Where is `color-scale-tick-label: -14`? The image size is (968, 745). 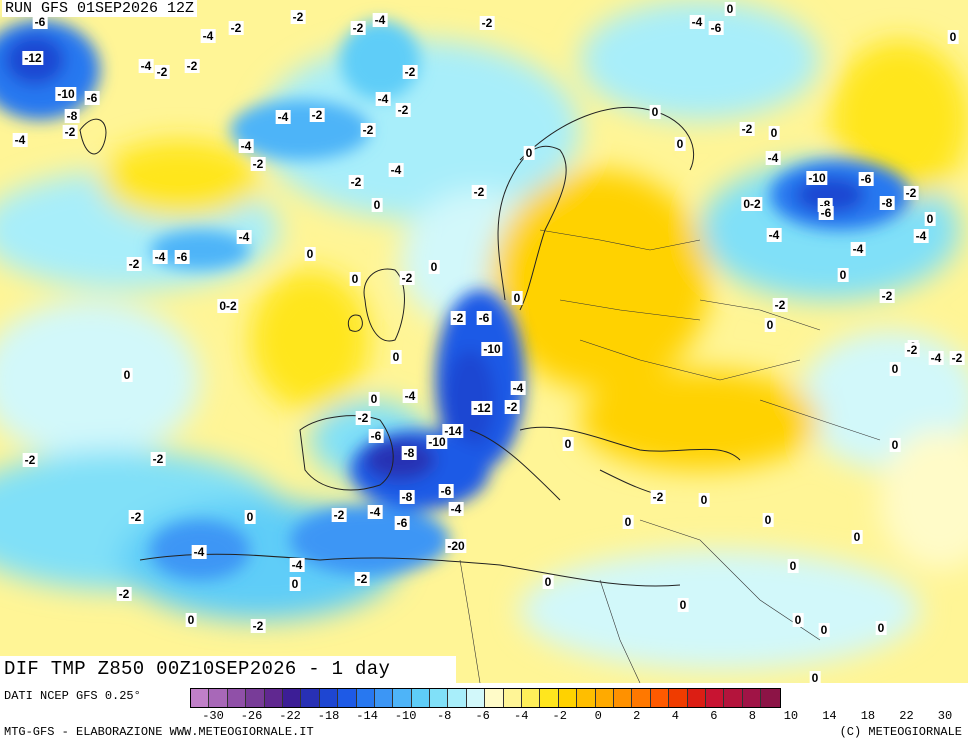 color-scale-tick-label: -14 is located at coordinates (367, 716).